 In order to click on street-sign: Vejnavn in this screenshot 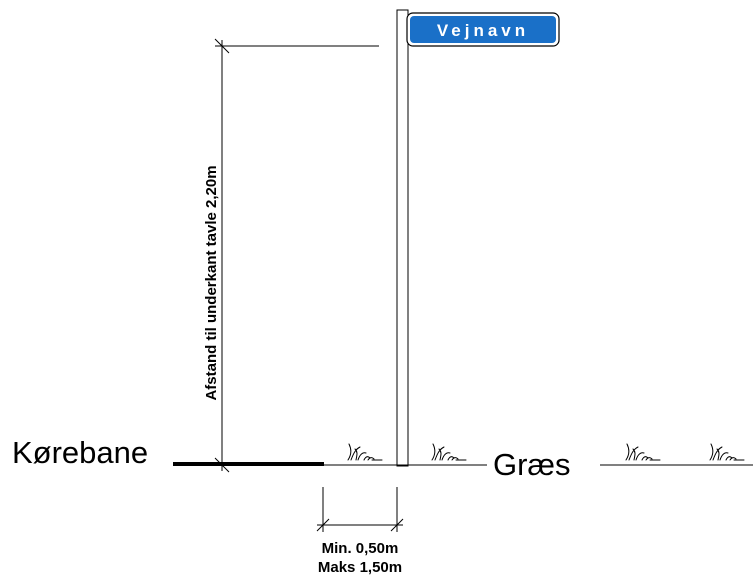, I will do `click(483, 29)`.